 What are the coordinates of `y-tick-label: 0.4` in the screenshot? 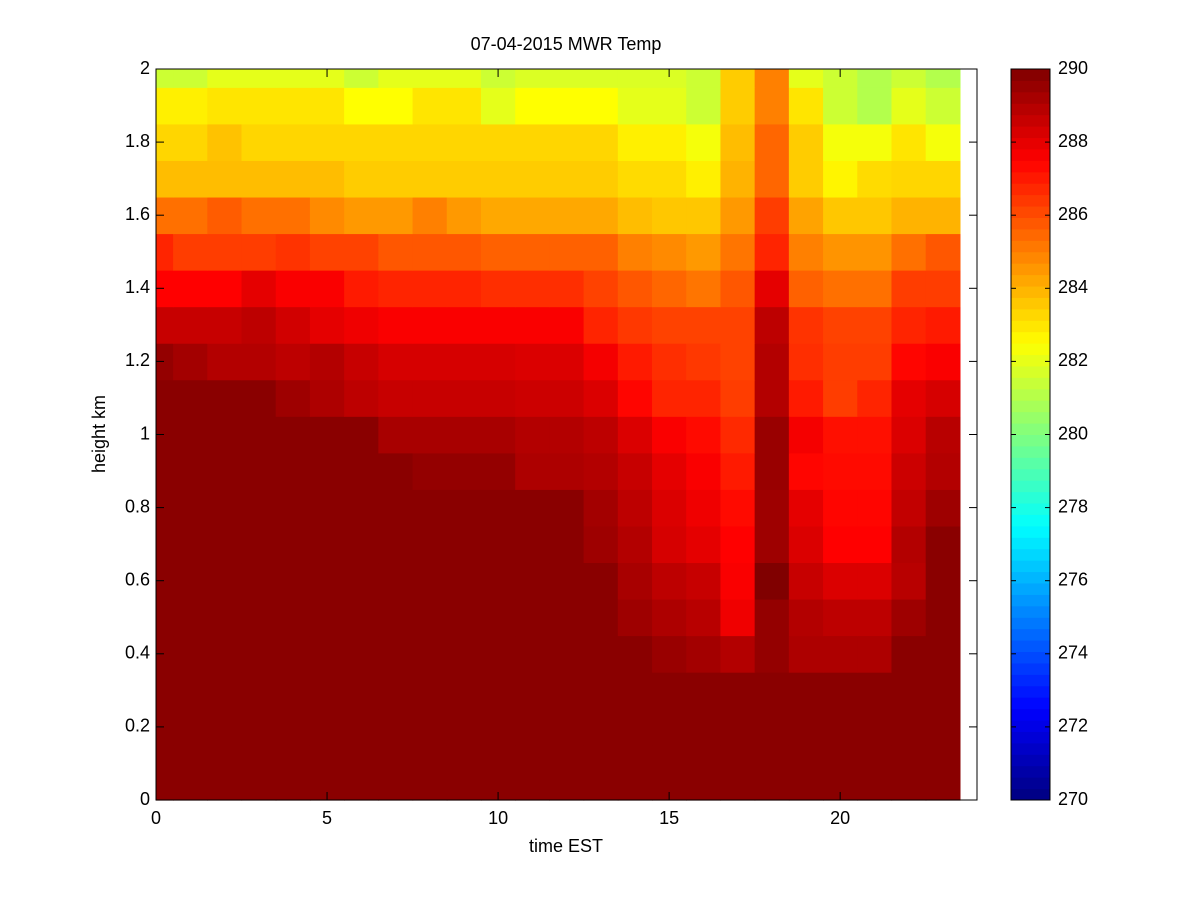 It's located at (137, 653).